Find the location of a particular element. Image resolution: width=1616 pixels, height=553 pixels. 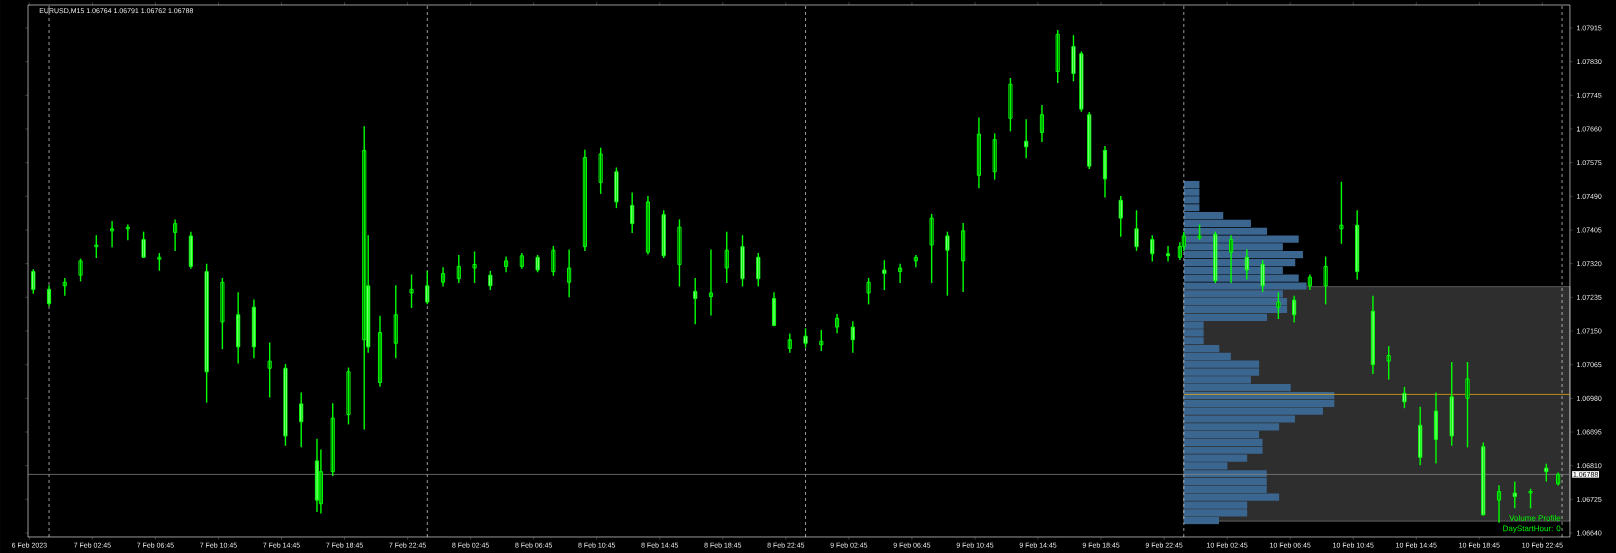

annotation: DayStartHour: 0 is located at coordinates (1532, 529).